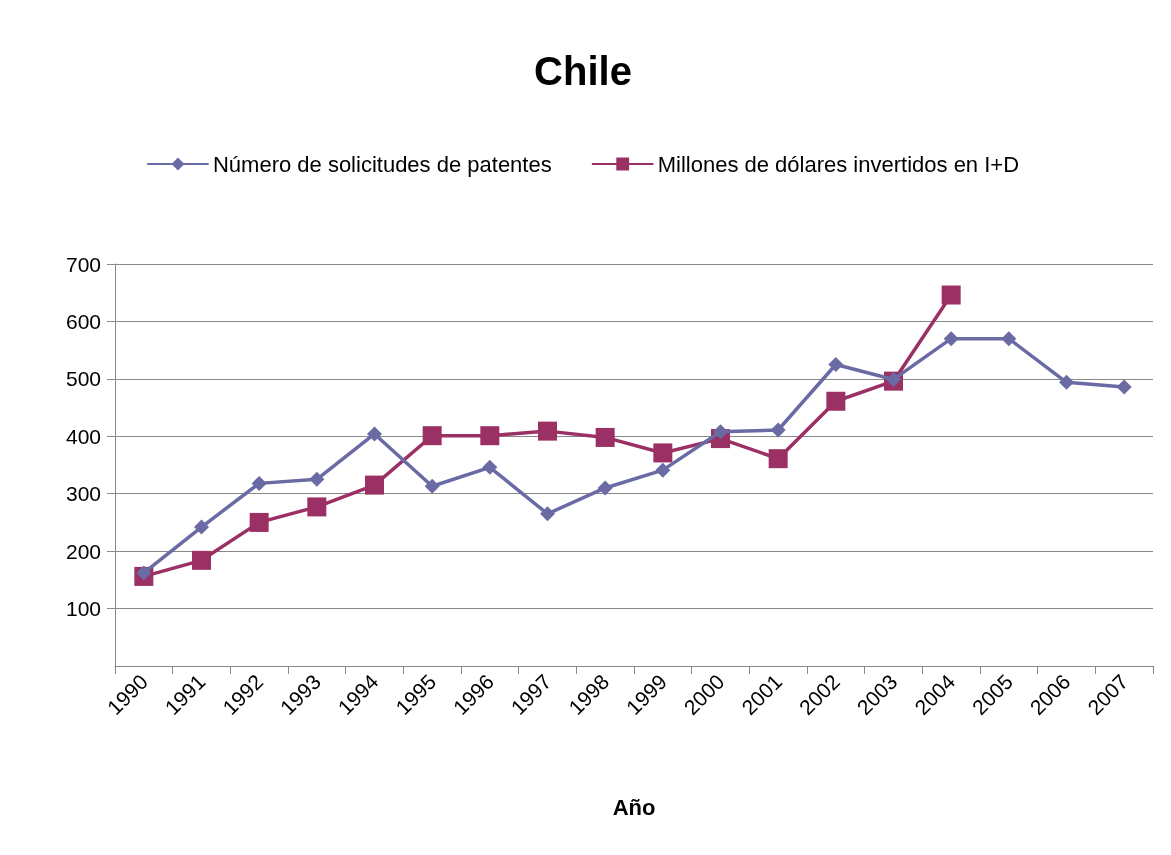  I want to click on legend-label: Millones de dólares invertidos en I+D, so click(838, 164).